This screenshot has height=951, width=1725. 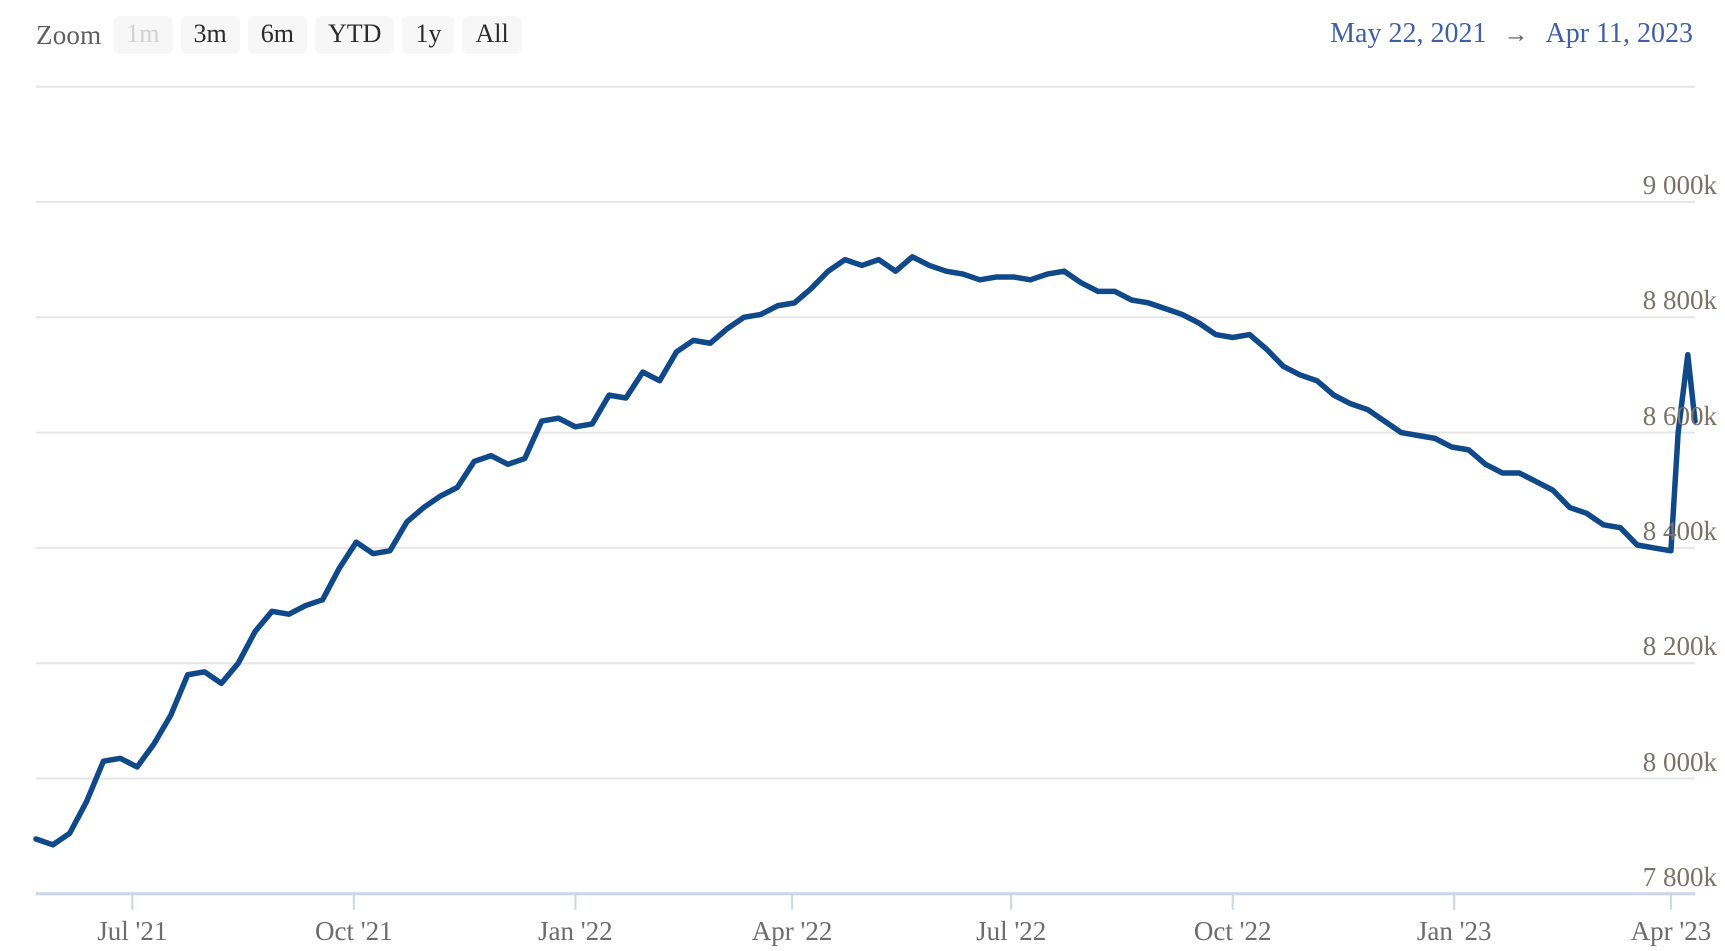 What do you see at coordinates (1679, 300) in the screenshot?
I see `y-axis-tick-label: 8 800k` at bounding box center [1679, 300].